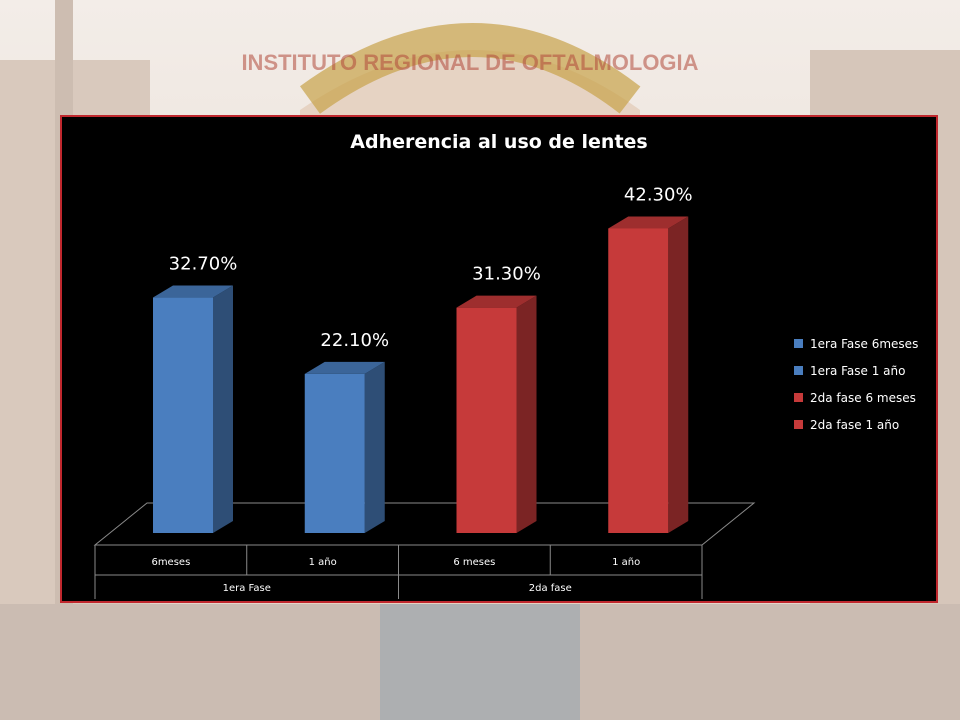 The width and height of the screenshot is (960, 720). I want to click on legend-item: 2da fase 6 meses, so click(856, 397).